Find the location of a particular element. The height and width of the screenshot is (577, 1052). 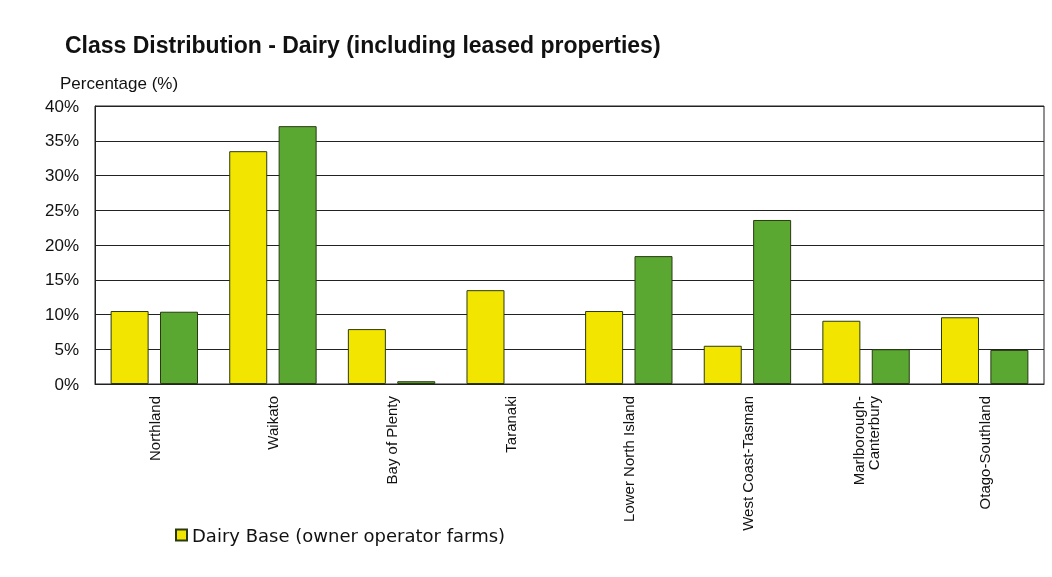

x-tick-label: West Coast-Tasman is located at coordinates (747, 463).